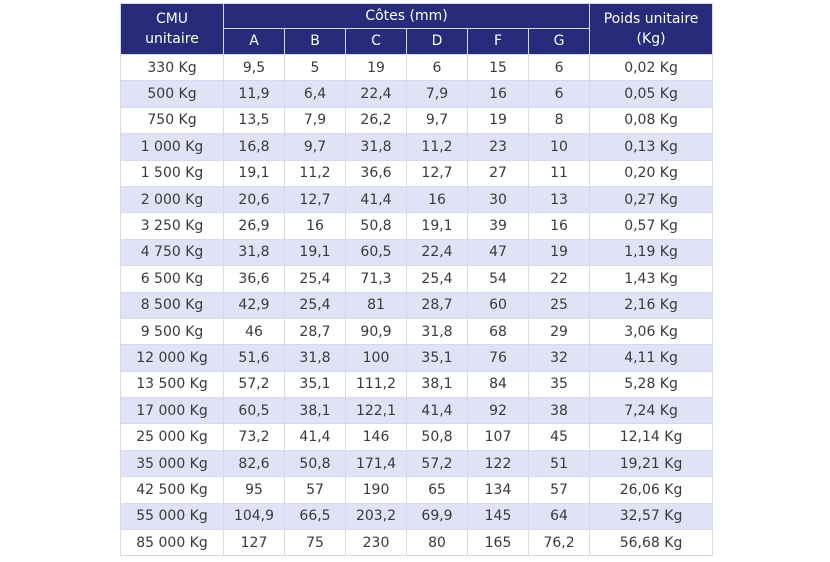 The image size is (830, 562). Describe the element at coordinates (376, 147) in the screenshot. I see `cell-c: 31,8` at that location.